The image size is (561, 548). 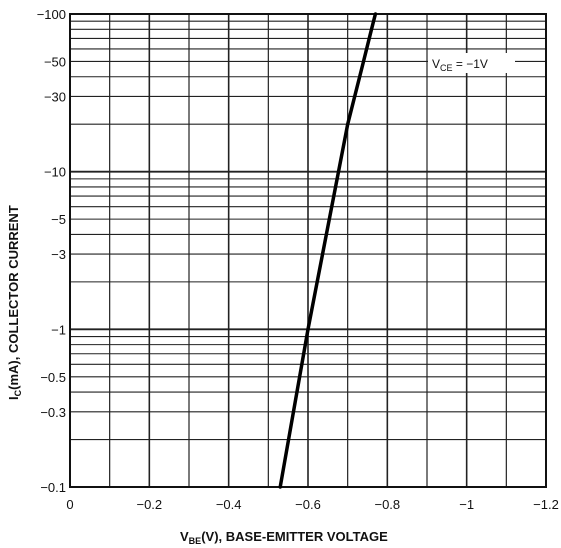 I want to click on y-tick-label: −10, so click(x=55, y=172).